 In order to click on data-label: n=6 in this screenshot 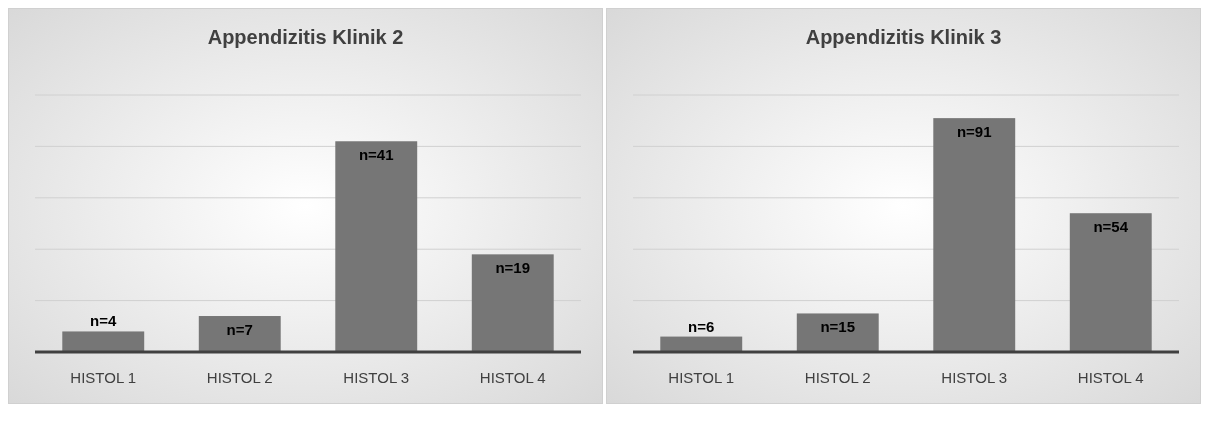, I will do `click(701, 326)`.